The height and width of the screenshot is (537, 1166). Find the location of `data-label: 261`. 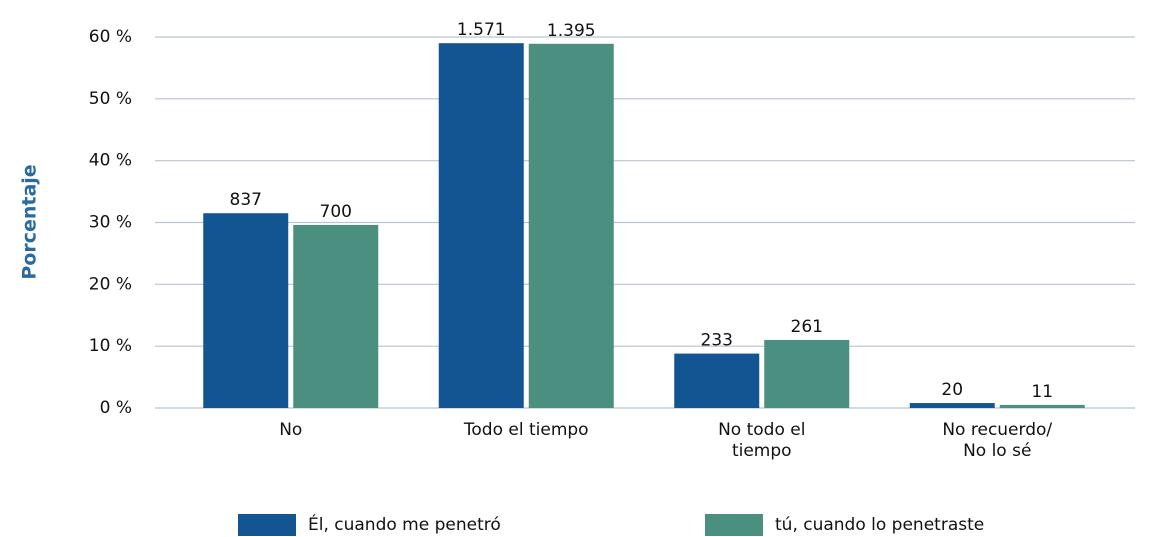

data-label: 261 is located at coordinates (807, 327).